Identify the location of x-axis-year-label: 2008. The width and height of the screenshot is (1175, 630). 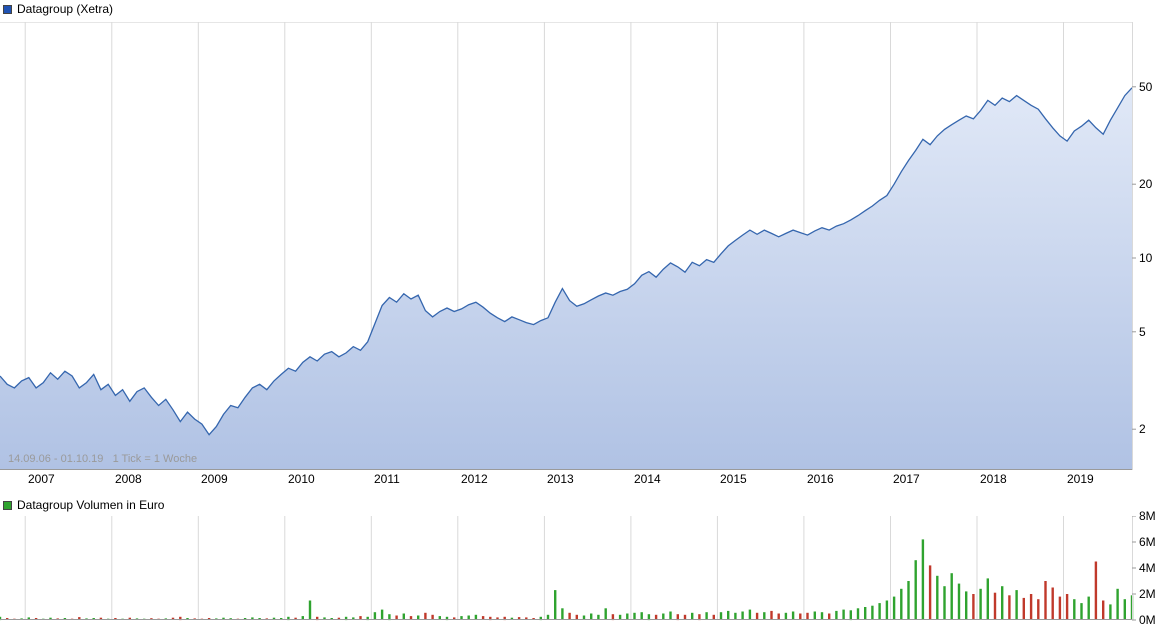
(128, 479).